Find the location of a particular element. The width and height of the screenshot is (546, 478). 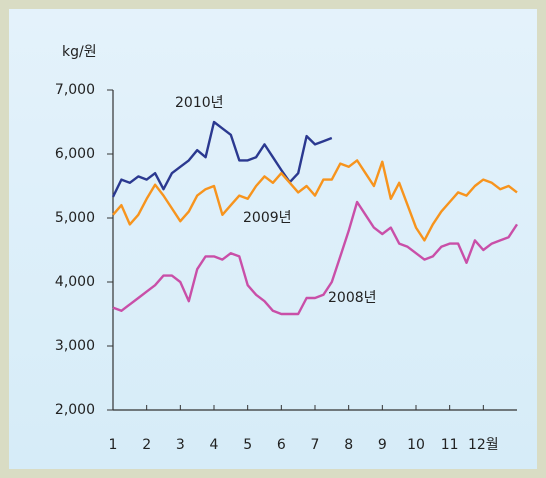

y-tick-label: 4,000 is located at coordinates (75, 282).